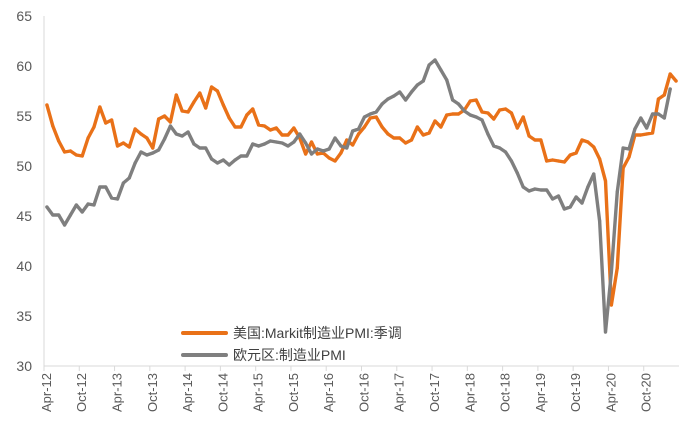  Describe the element at coordinates (24, 116) in the screenshot. I see `y-tick-label: 55` at that location.